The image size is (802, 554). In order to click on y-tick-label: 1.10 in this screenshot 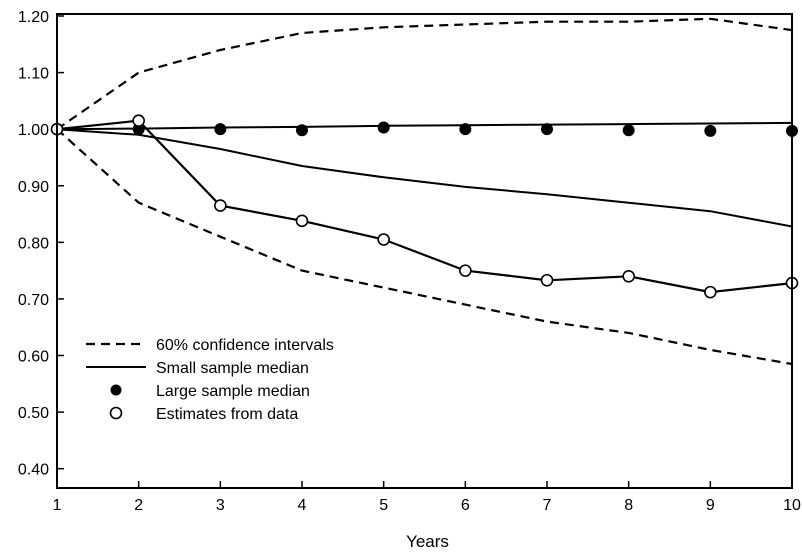, I will do `click(33, 74)`.